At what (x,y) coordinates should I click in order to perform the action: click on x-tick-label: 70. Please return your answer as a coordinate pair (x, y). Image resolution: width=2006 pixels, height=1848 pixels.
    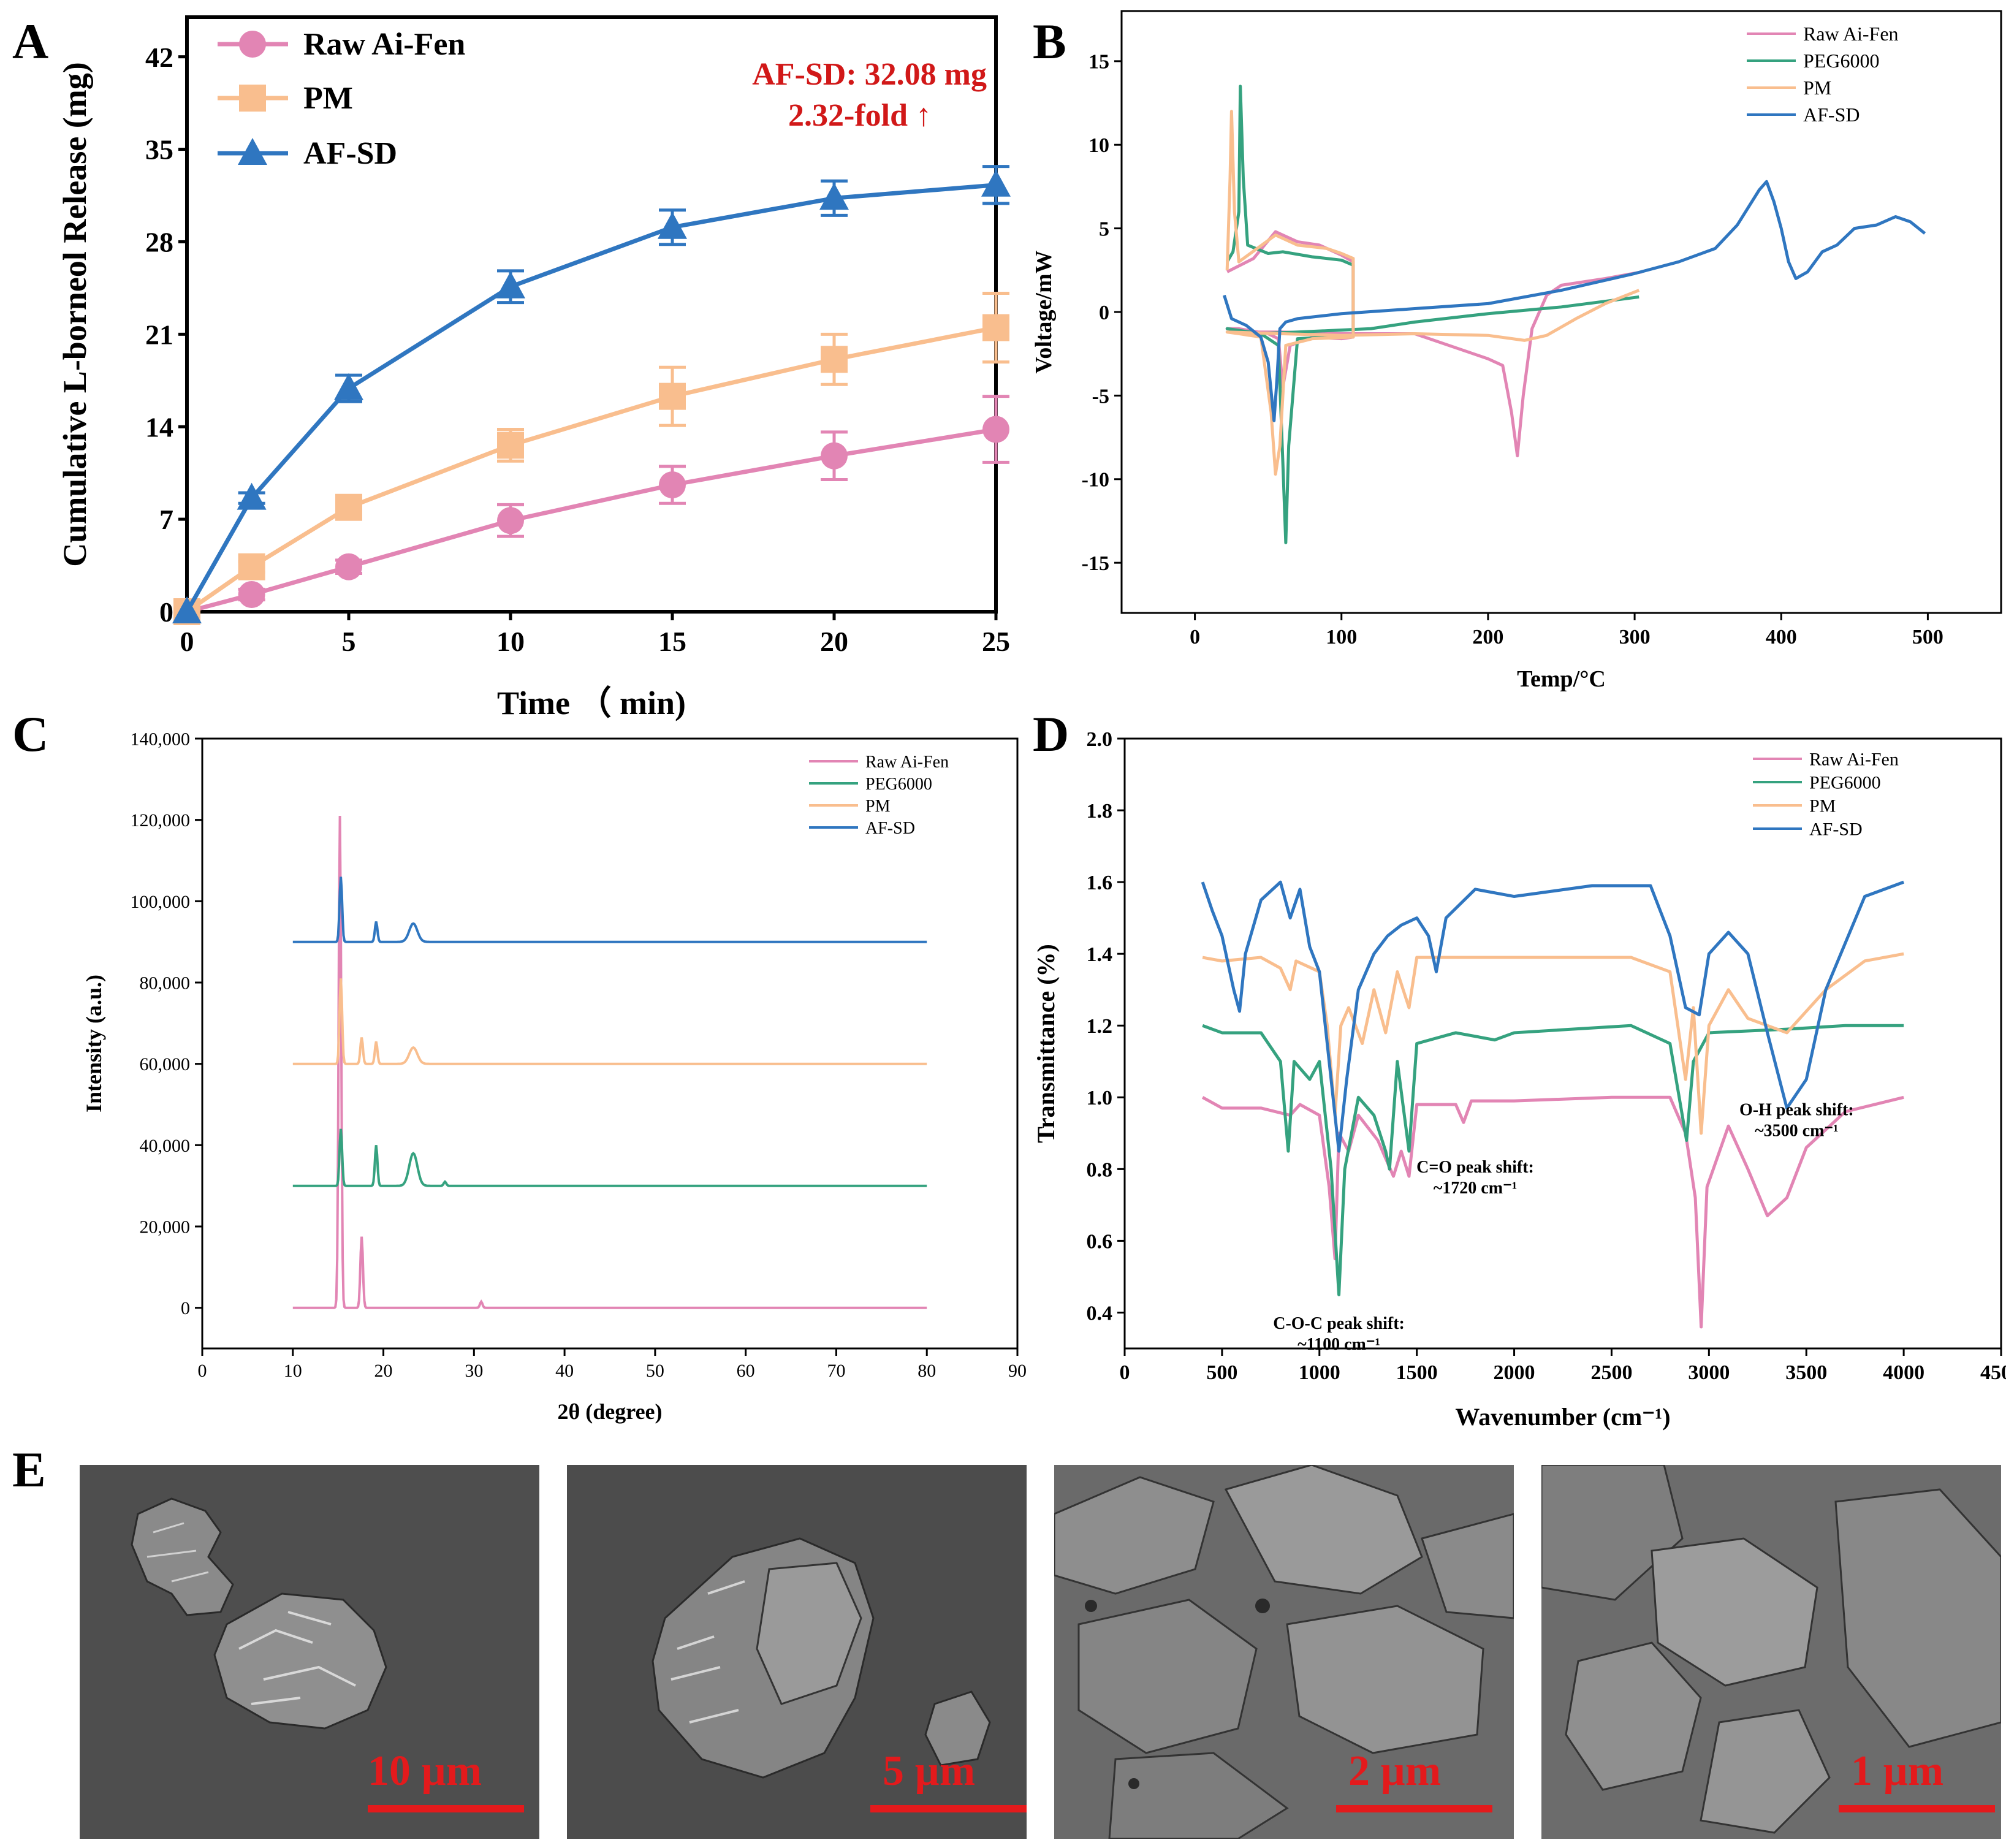
    Looking at the image, I should click on (836, 1371).